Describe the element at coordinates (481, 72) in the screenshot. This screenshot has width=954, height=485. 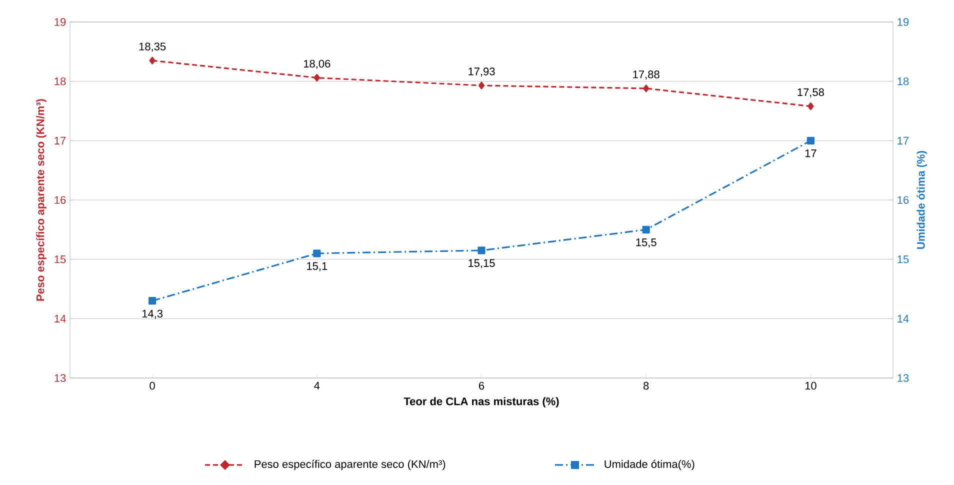
I see `data-label: 17,93` at that location.